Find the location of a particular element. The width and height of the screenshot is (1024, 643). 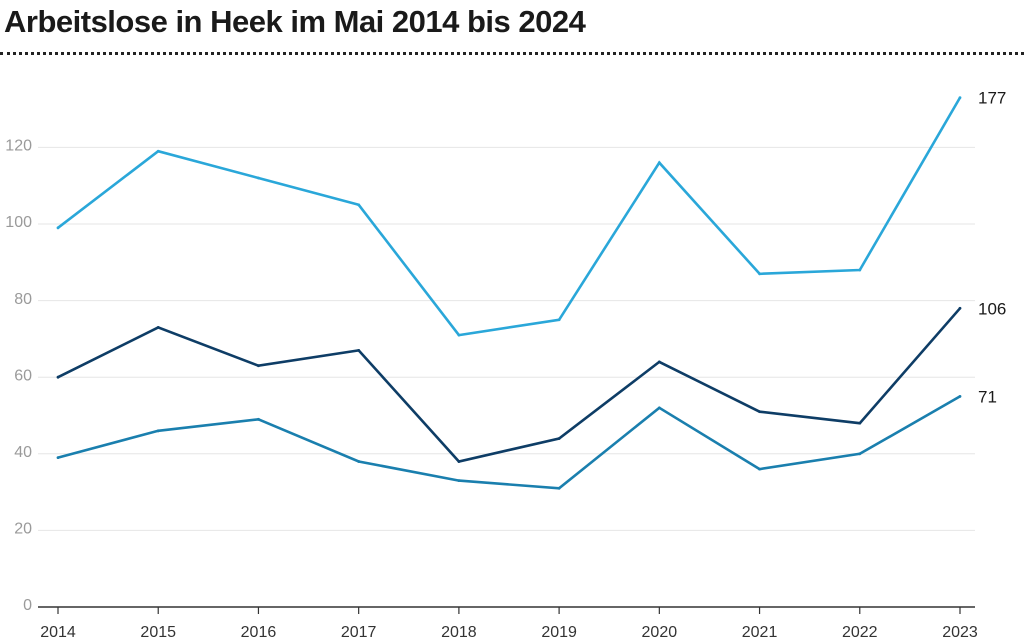

x-tick-label: 2019 is located at coordinates (559, 632).